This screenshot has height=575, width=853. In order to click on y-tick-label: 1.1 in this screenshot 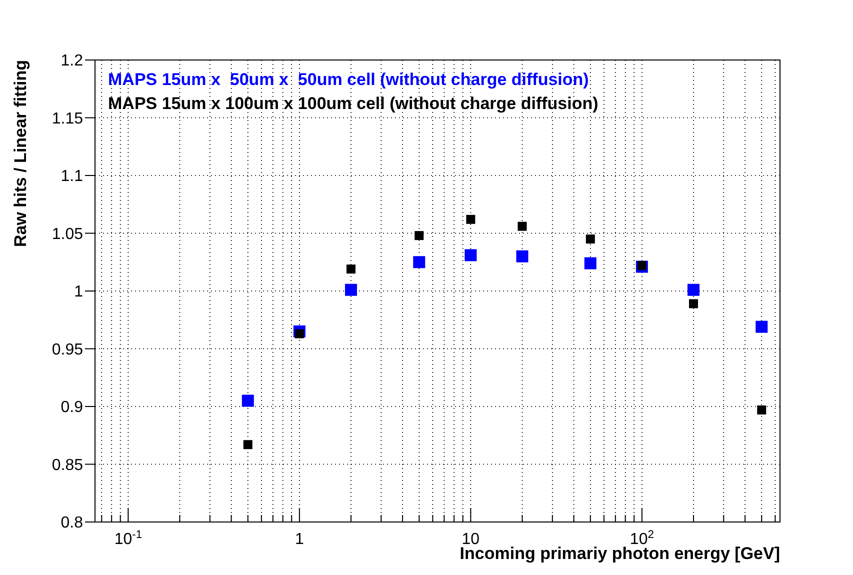, I will do `click(72, 177)`.